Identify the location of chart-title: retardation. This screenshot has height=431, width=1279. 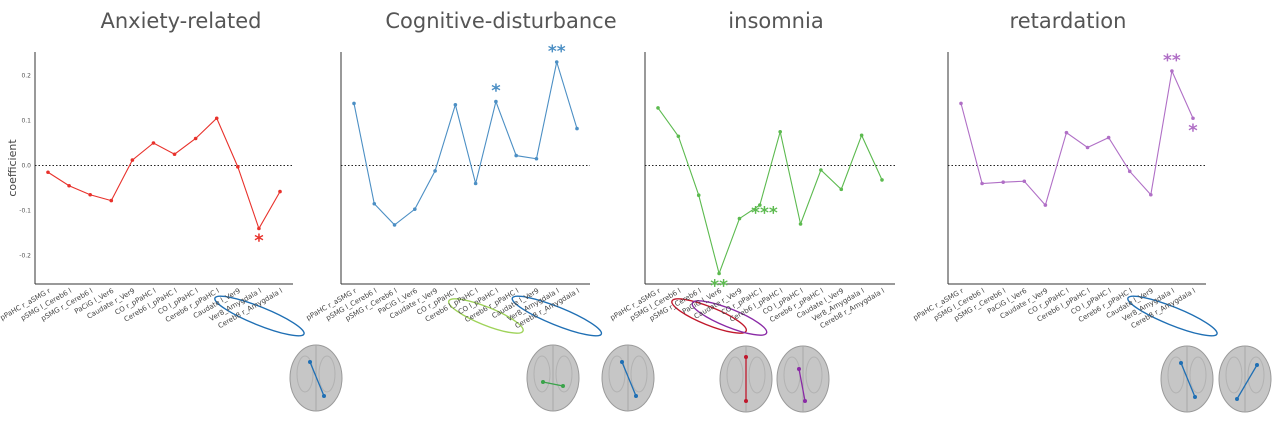
(1068, 21).